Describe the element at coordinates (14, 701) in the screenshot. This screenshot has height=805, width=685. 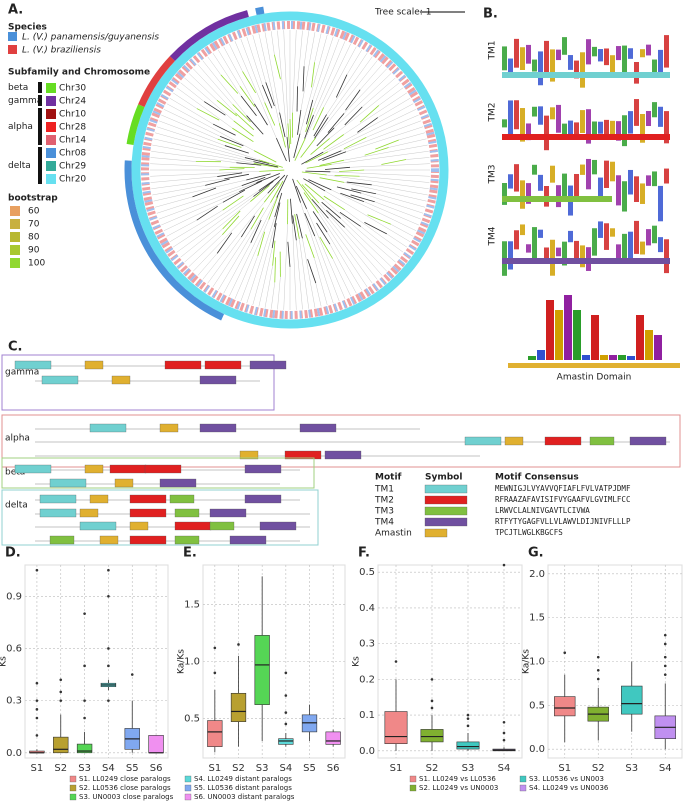
I see `label: 0.3` at that location.